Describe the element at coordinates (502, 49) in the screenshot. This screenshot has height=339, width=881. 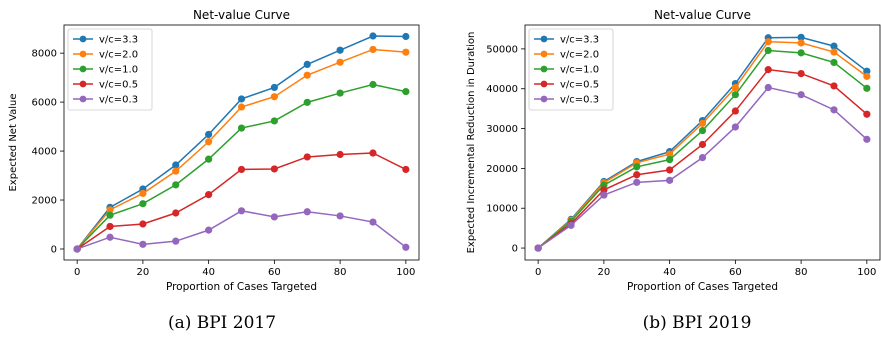
I see `y-tick-label: 50000` at that location.